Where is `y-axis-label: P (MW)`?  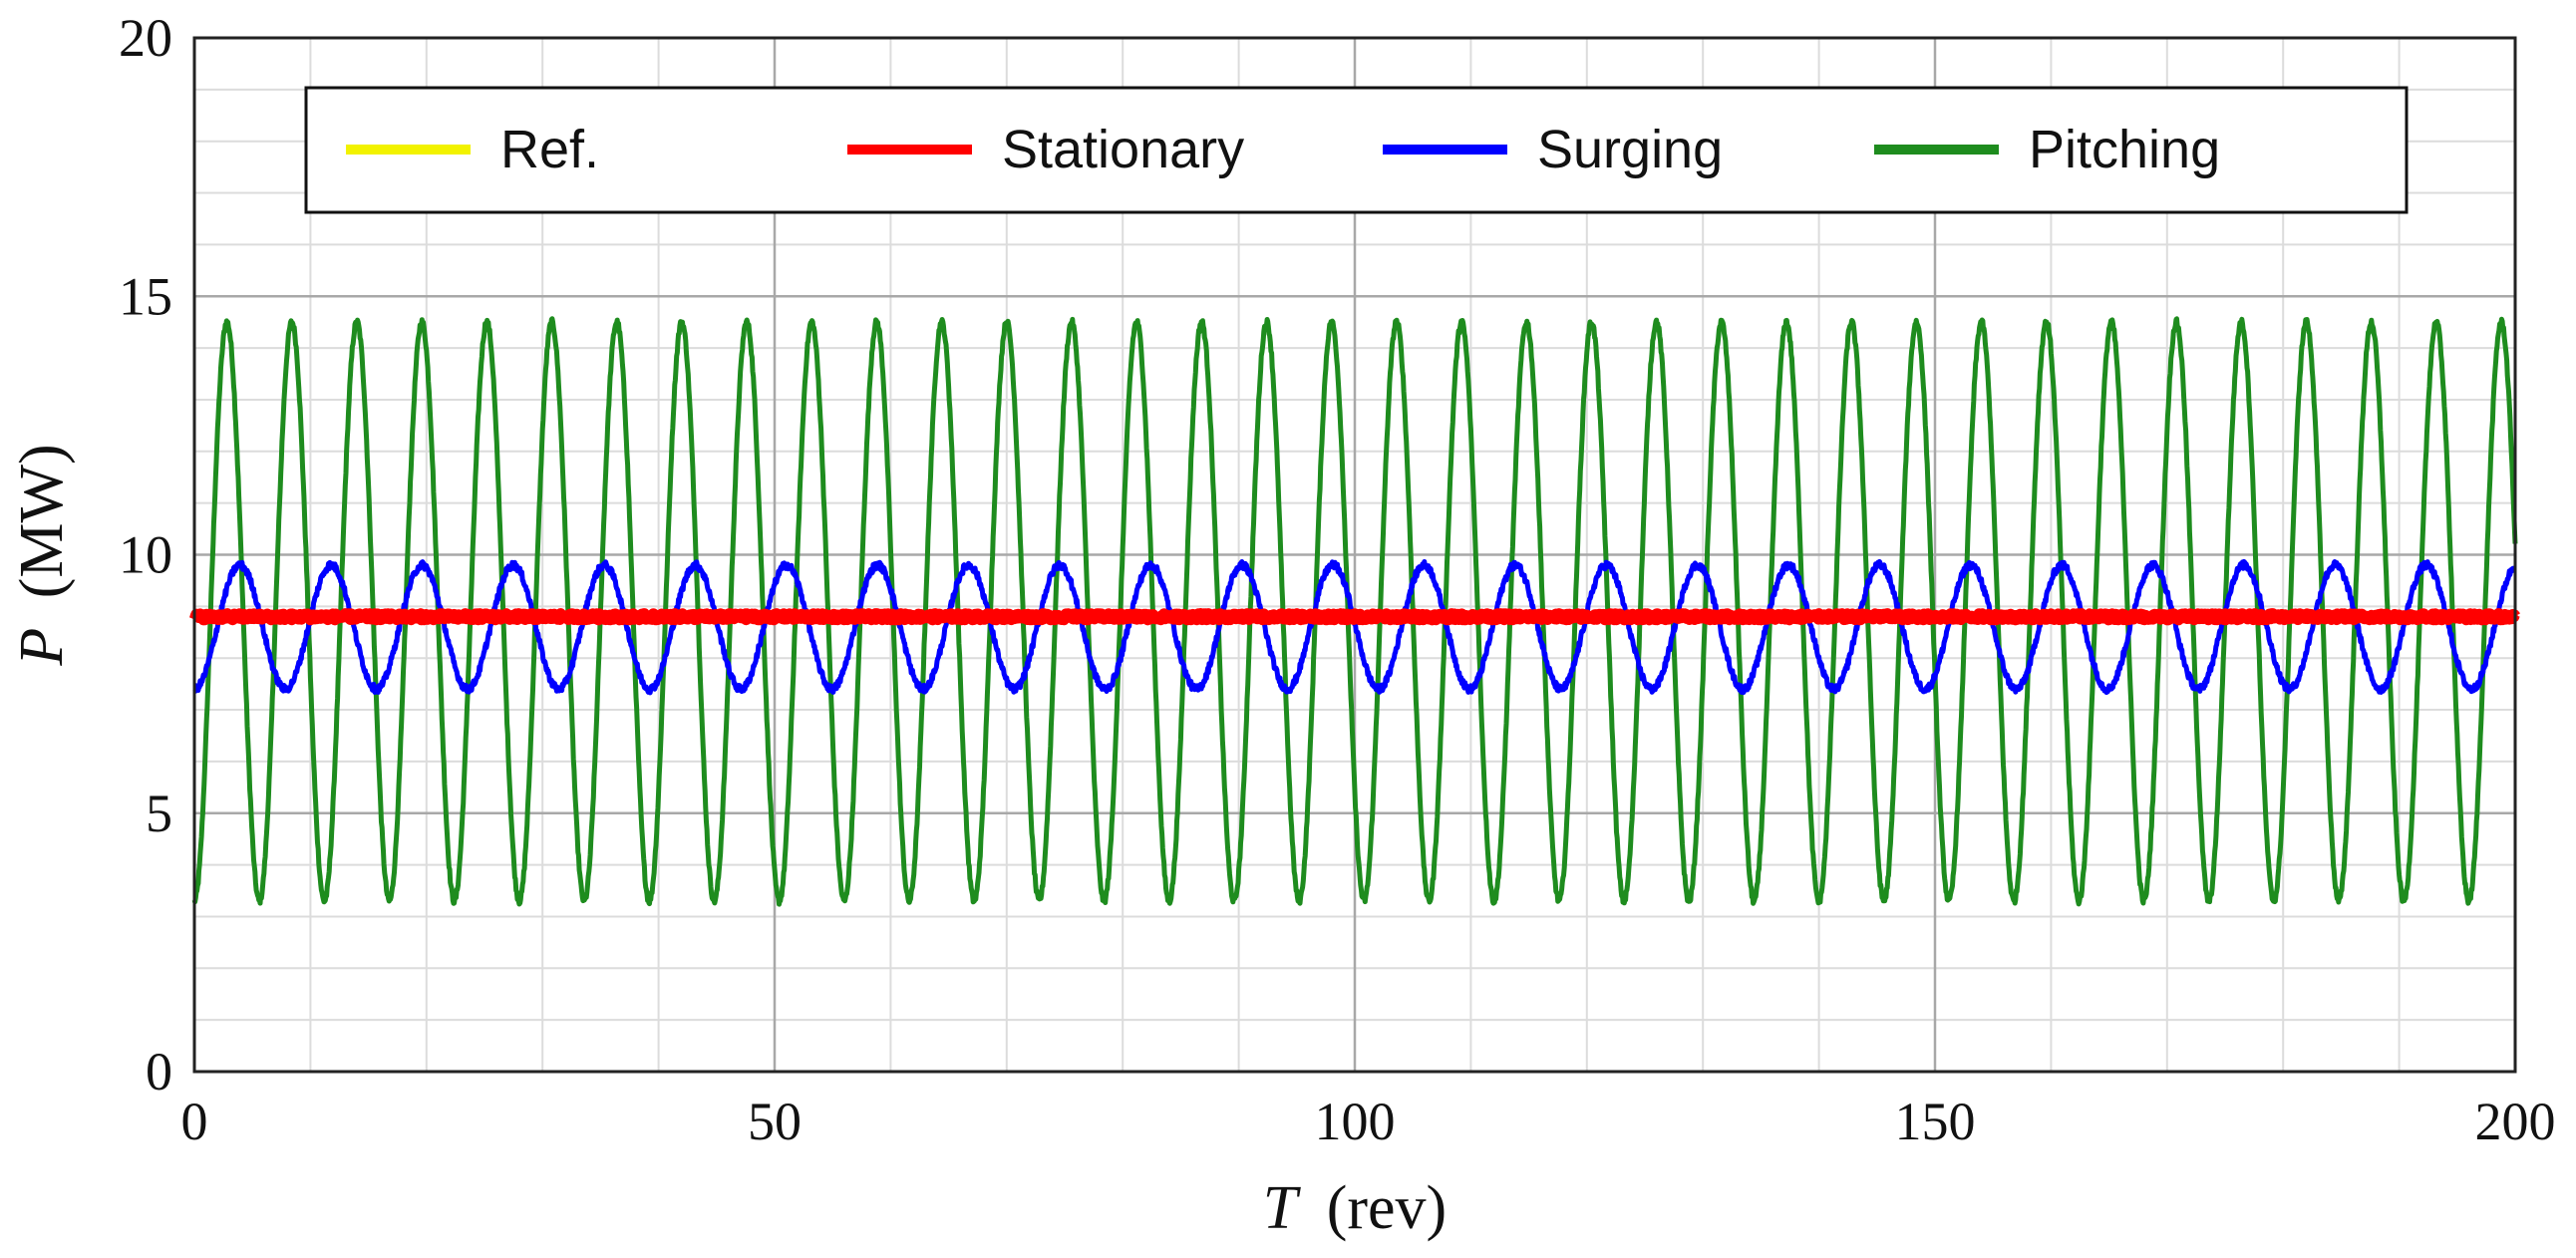 y-axis-label: P (MW) is located at coordinates (42, 555).